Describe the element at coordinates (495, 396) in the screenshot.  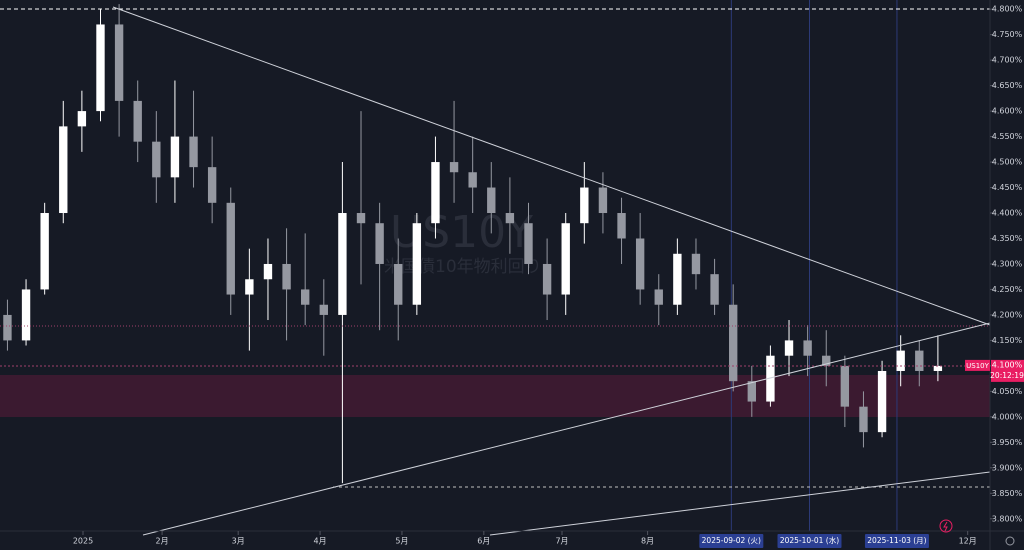
I see `zone` at that location.